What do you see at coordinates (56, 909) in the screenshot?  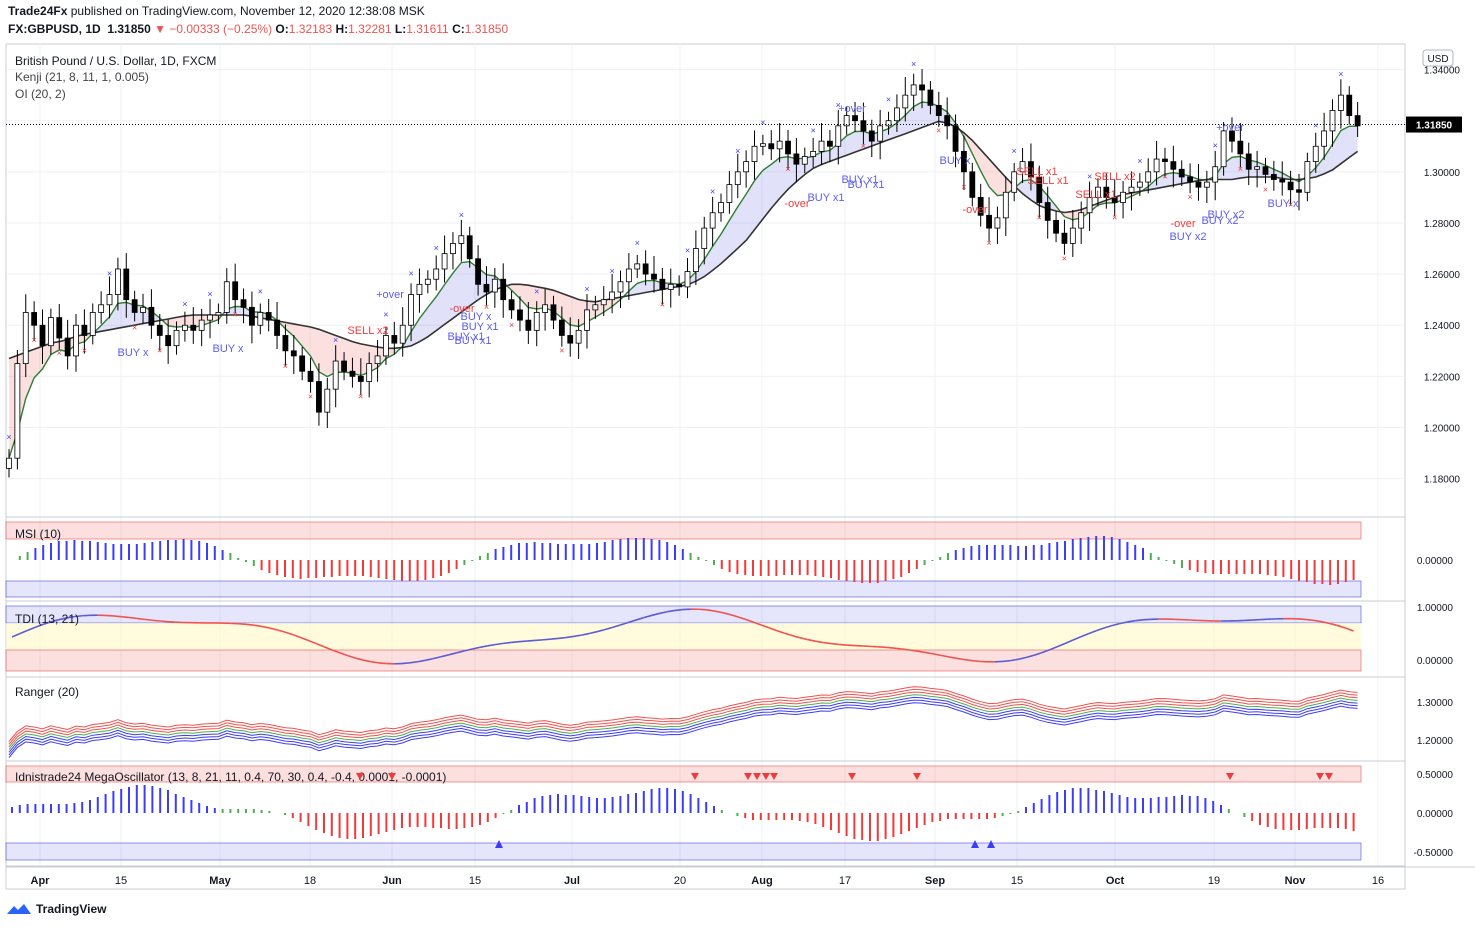 I see `footer-brand: TradingView` at bounding box center [56, 909].